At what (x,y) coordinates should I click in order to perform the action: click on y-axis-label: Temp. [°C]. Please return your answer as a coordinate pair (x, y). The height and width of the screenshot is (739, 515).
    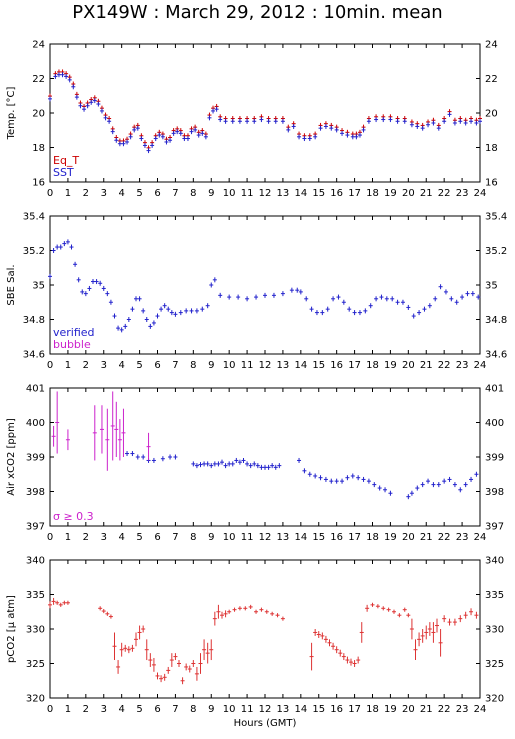
    Looking at the image, I should click on (11, 114).